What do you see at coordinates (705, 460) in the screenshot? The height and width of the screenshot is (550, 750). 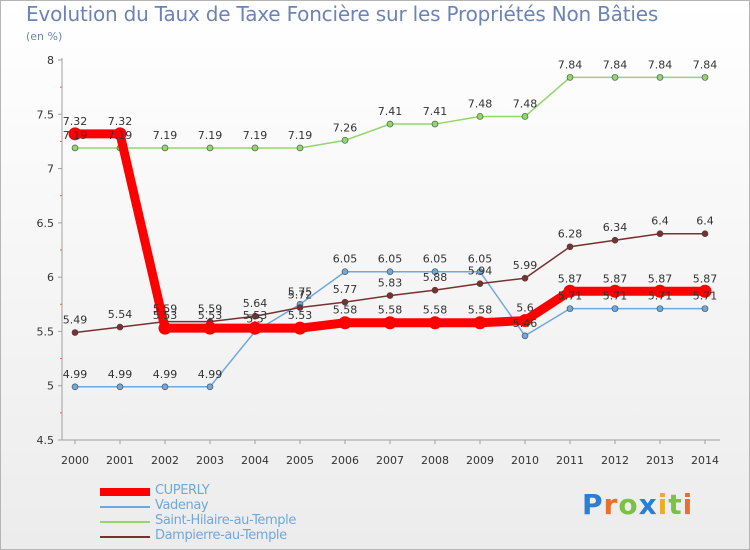 I see `x-tick-label: 2014` at bounding box center [705, 460].